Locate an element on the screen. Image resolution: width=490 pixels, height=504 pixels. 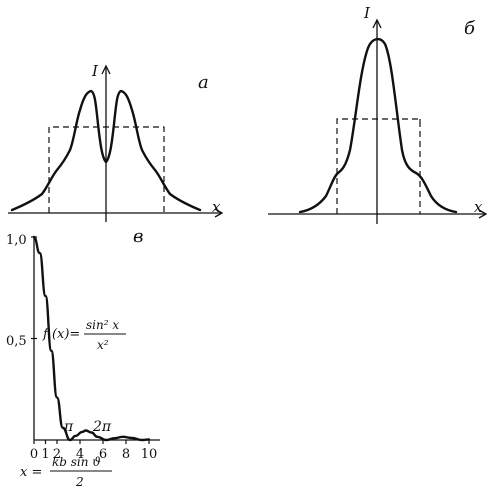
panel-c-series is located at coordinates (91, 338).